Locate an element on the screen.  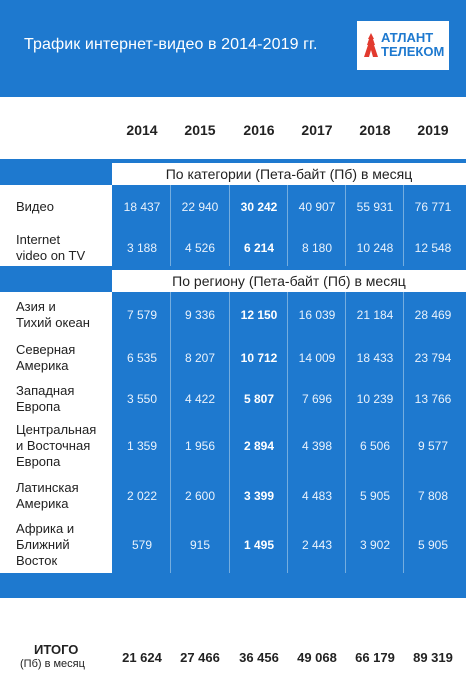
table-cell: 915 is located at coordinates (200, 545).